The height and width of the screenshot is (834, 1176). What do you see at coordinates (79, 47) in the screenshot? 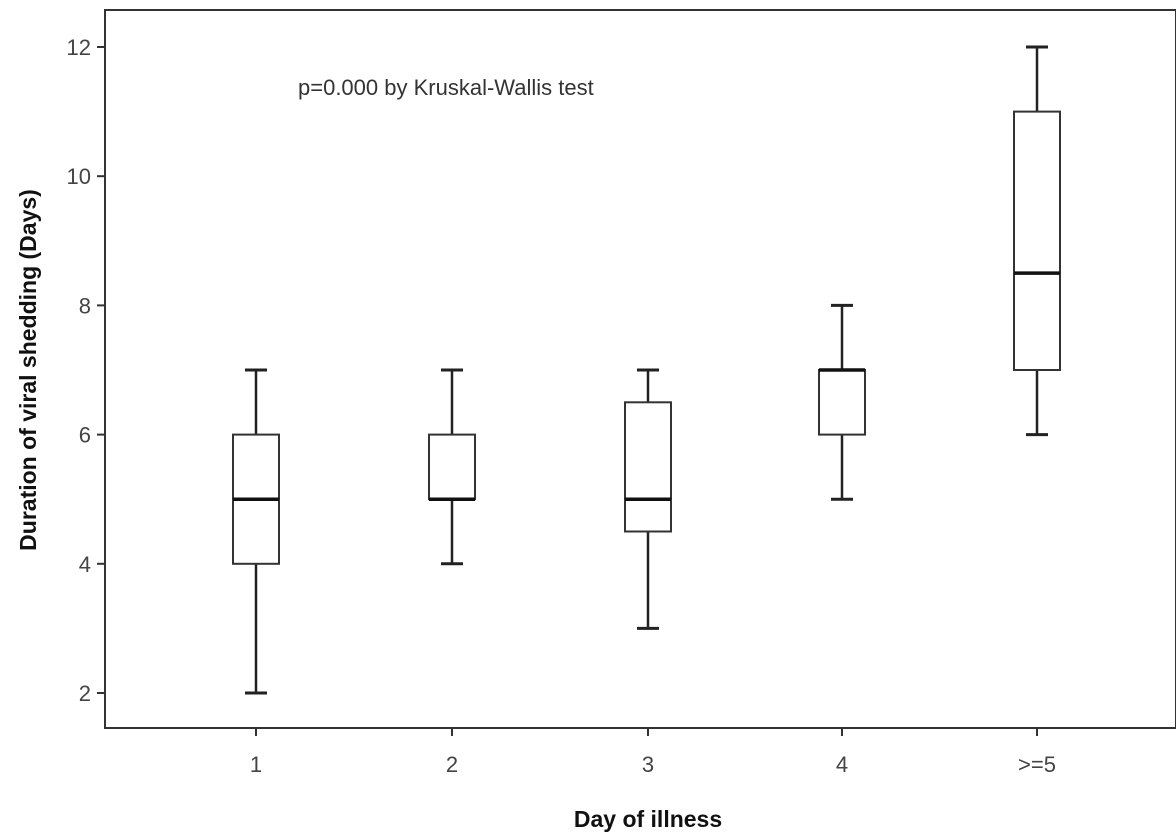
I see `y-tick-label: 12` at bounding box center [79, 47].